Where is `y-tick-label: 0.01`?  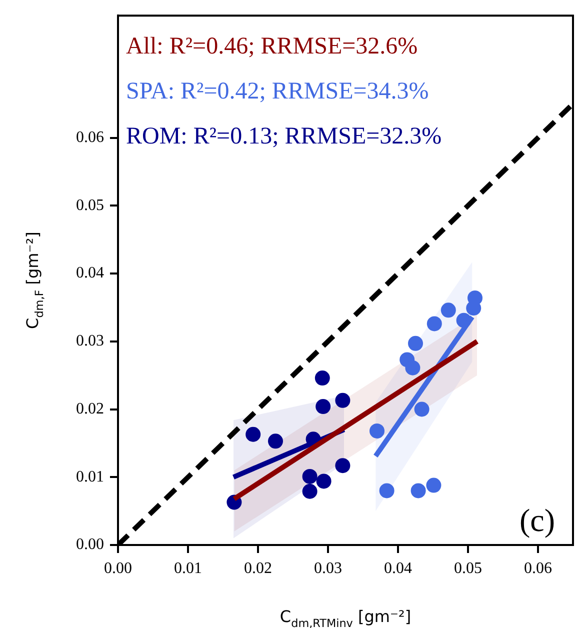 y-tick-label: 0.01 is located at coordinates (90, 477).